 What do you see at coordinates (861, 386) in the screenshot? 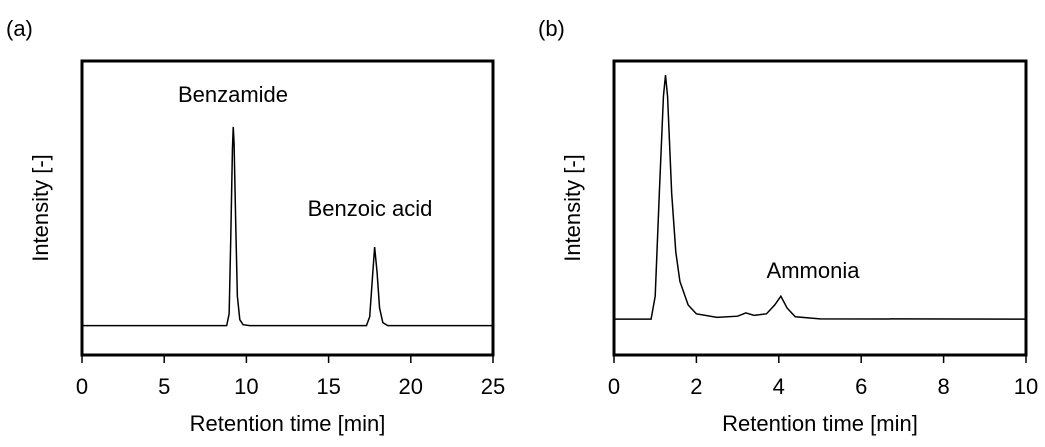
I see `x-tick-label: 6` at bounding box center [861, 386].